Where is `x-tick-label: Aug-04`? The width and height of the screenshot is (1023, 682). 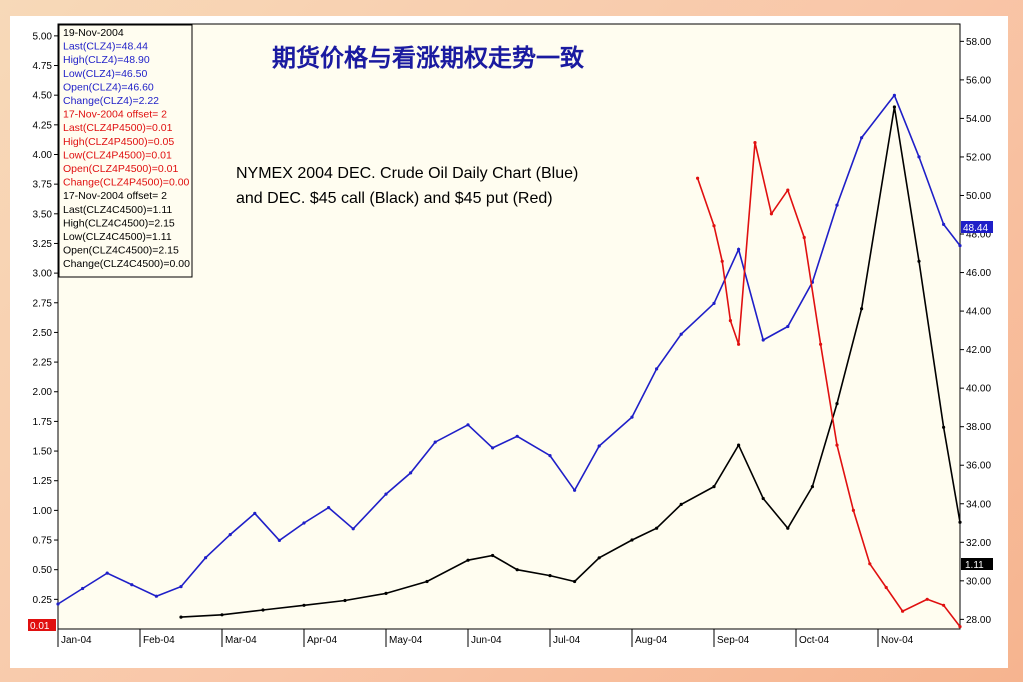
x-tick-label: Aug-04 is located at coordinates (651, 640).